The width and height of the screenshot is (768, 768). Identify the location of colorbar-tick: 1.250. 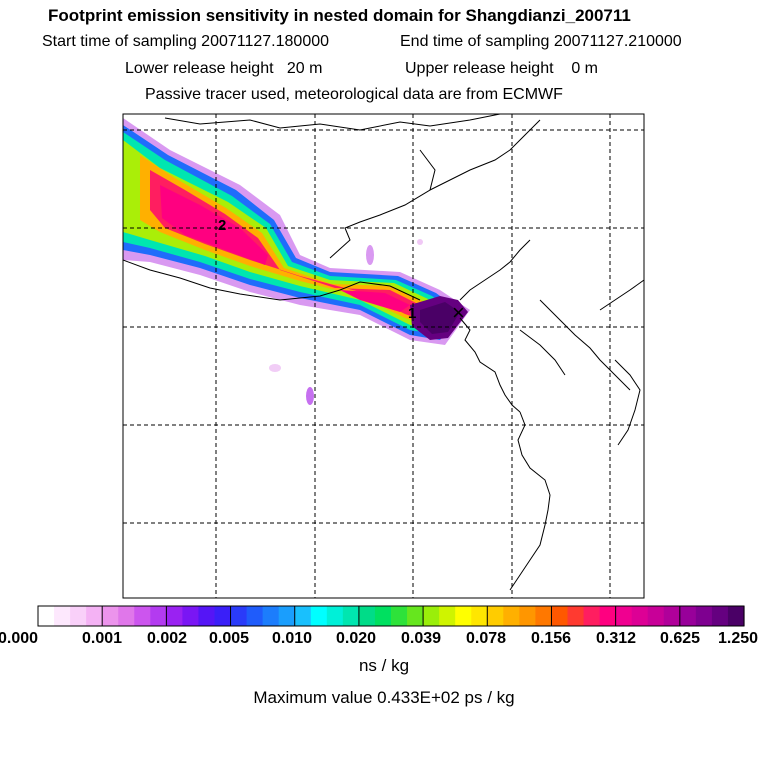
(738, 638).